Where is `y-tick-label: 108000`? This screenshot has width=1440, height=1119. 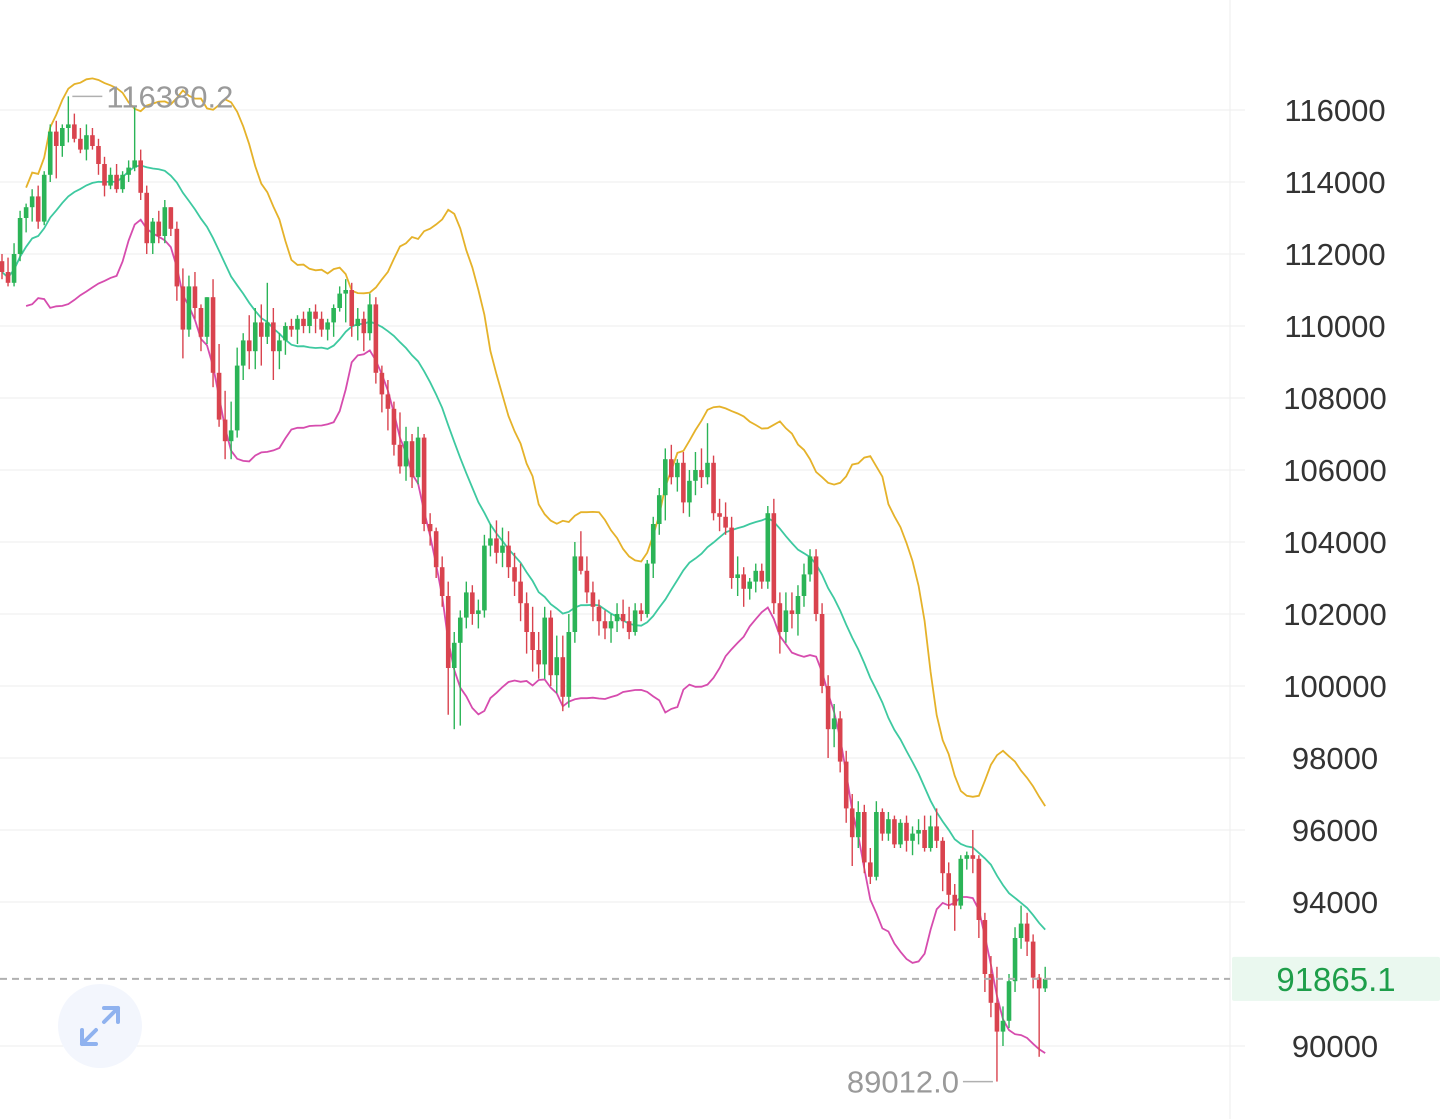
y-tick-label: 108000 is located at coordinates (1334, 398).